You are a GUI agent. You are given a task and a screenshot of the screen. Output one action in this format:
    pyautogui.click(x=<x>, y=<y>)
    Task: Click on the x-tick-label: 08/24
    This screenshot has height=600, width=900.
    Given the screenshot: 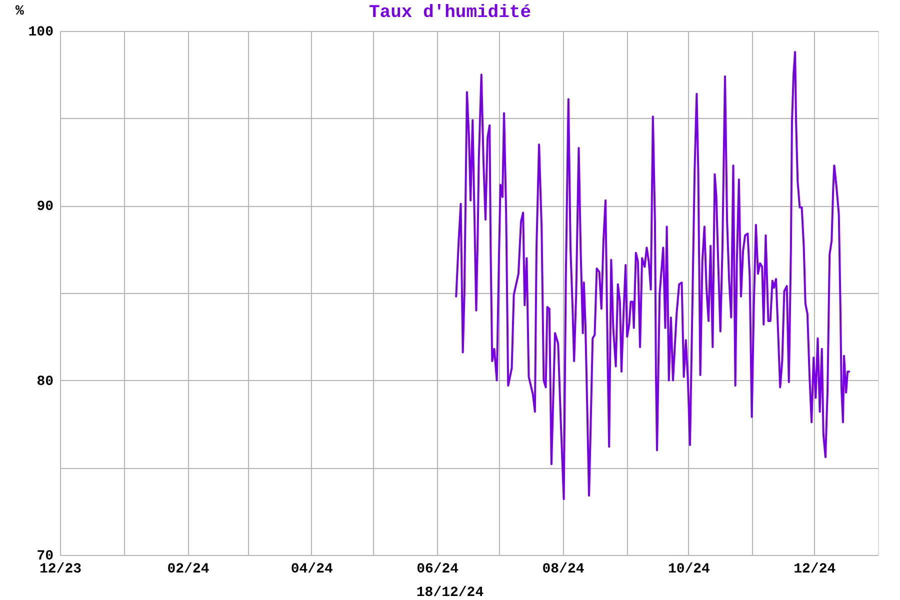 What is the action you would take?
    pyautogui.click(x=563, y=570)
    